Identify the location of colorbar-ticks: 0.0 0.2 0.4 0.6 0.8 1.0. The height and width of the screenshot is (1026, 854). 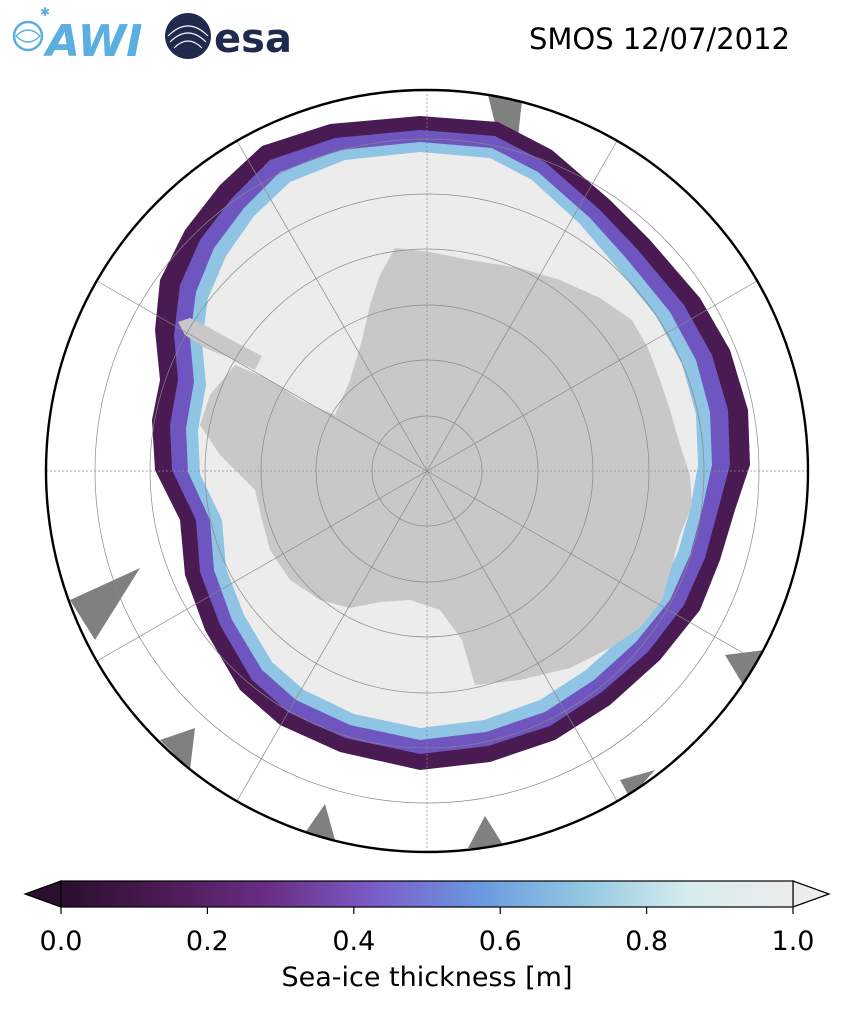
(427, 932).